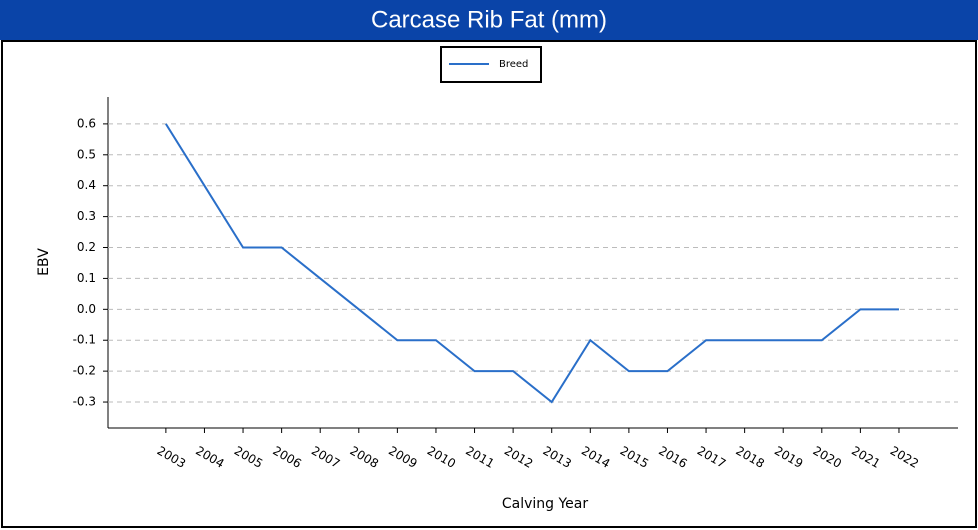  I want to click on title-bar, so click(489, 20).